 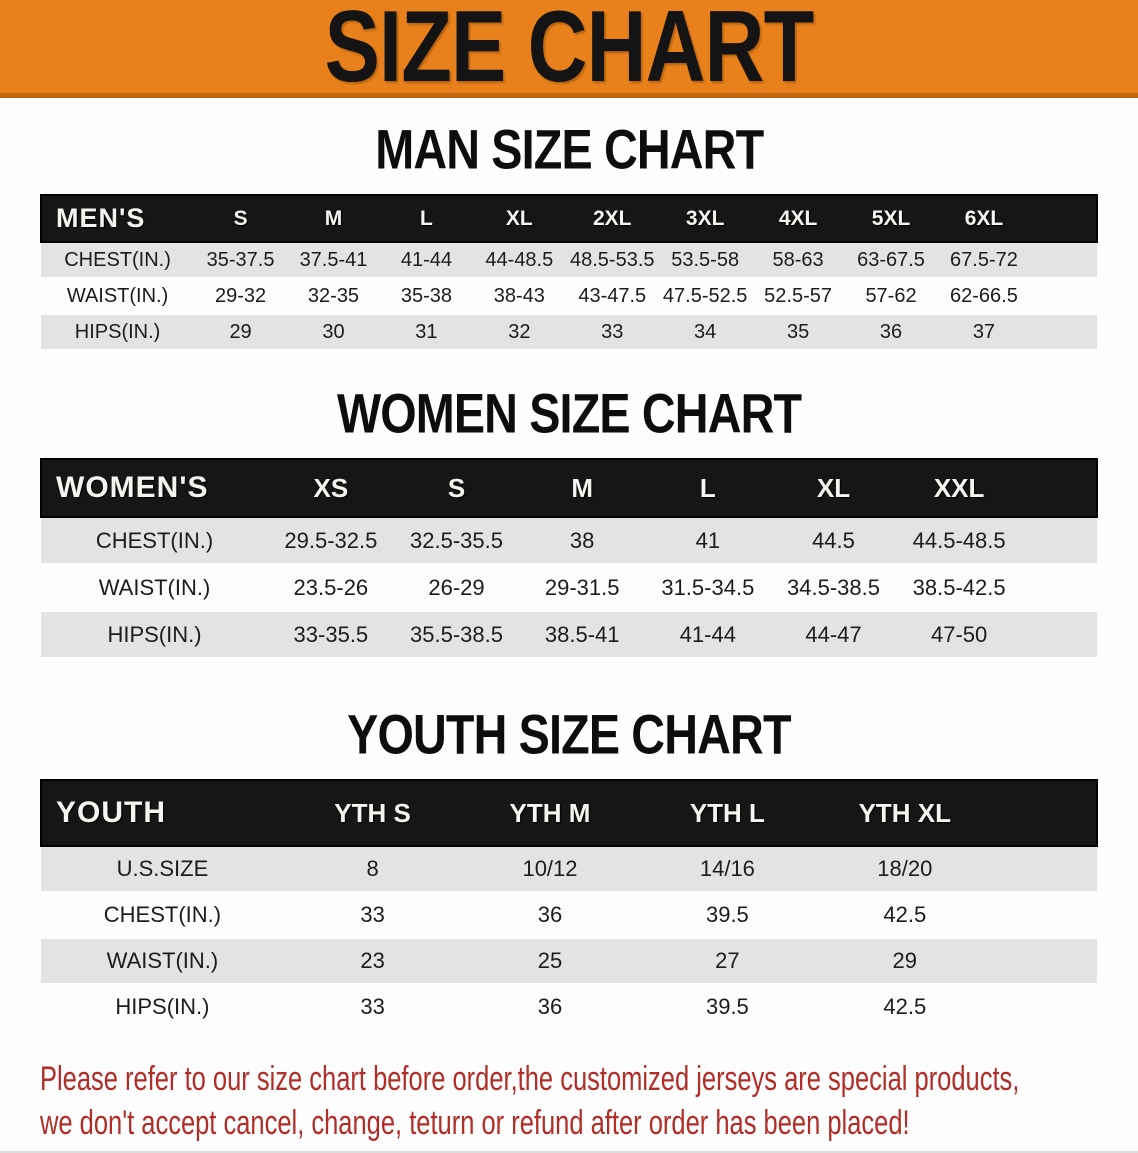 What do you see at coordinates (891, 296) in the screenshot?
I see `measurement-value: 57-62` at bounding box center [891, 296].